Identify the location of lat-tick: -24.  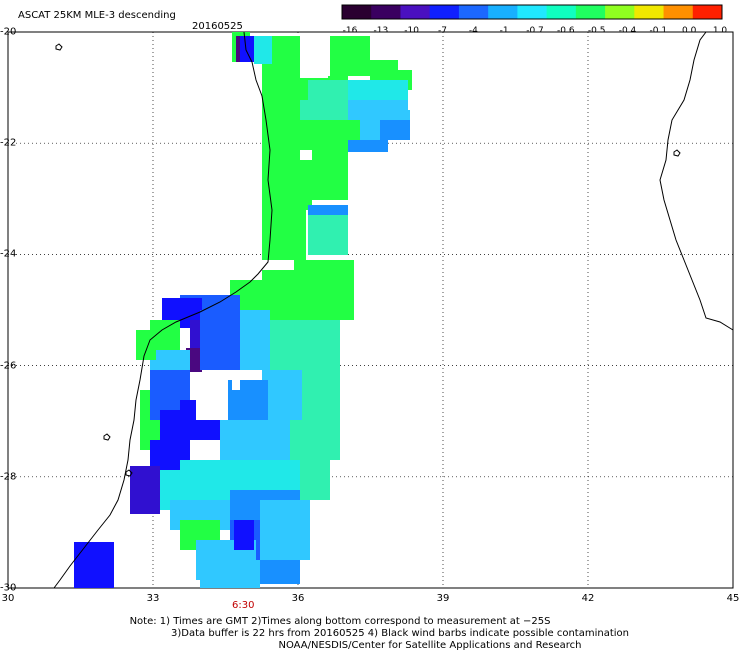
(8, 254).